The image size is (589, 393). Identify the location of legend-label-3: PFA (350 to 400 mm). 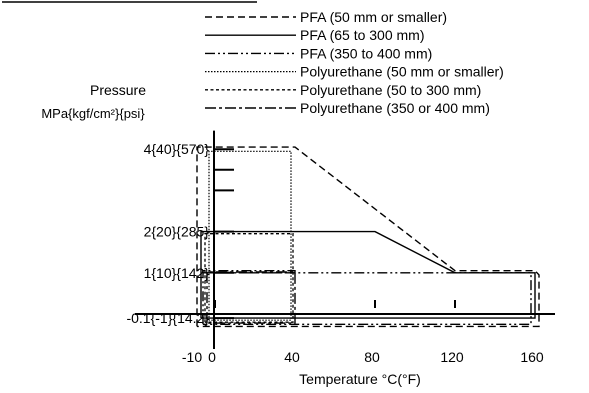
(366, 53).